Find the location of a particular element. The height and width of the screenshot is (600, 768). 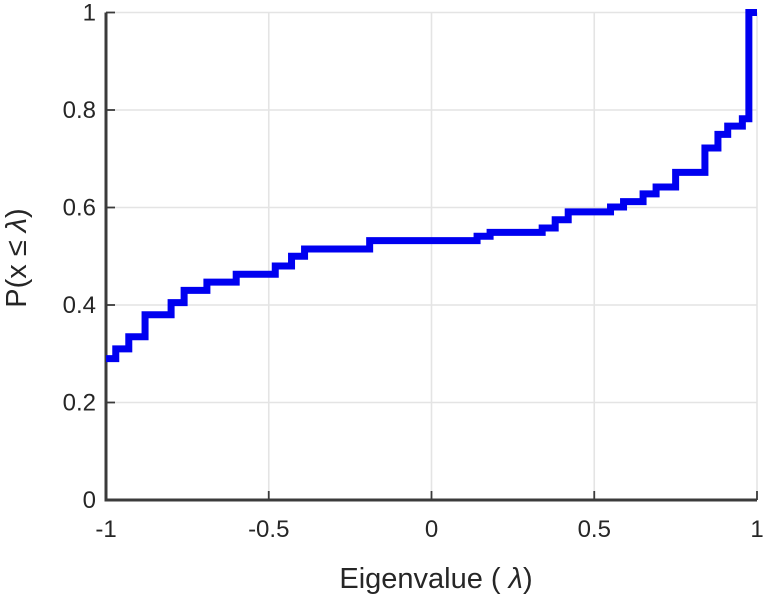

y-tick-label: 0.2 is located at coordinates (79, 403).